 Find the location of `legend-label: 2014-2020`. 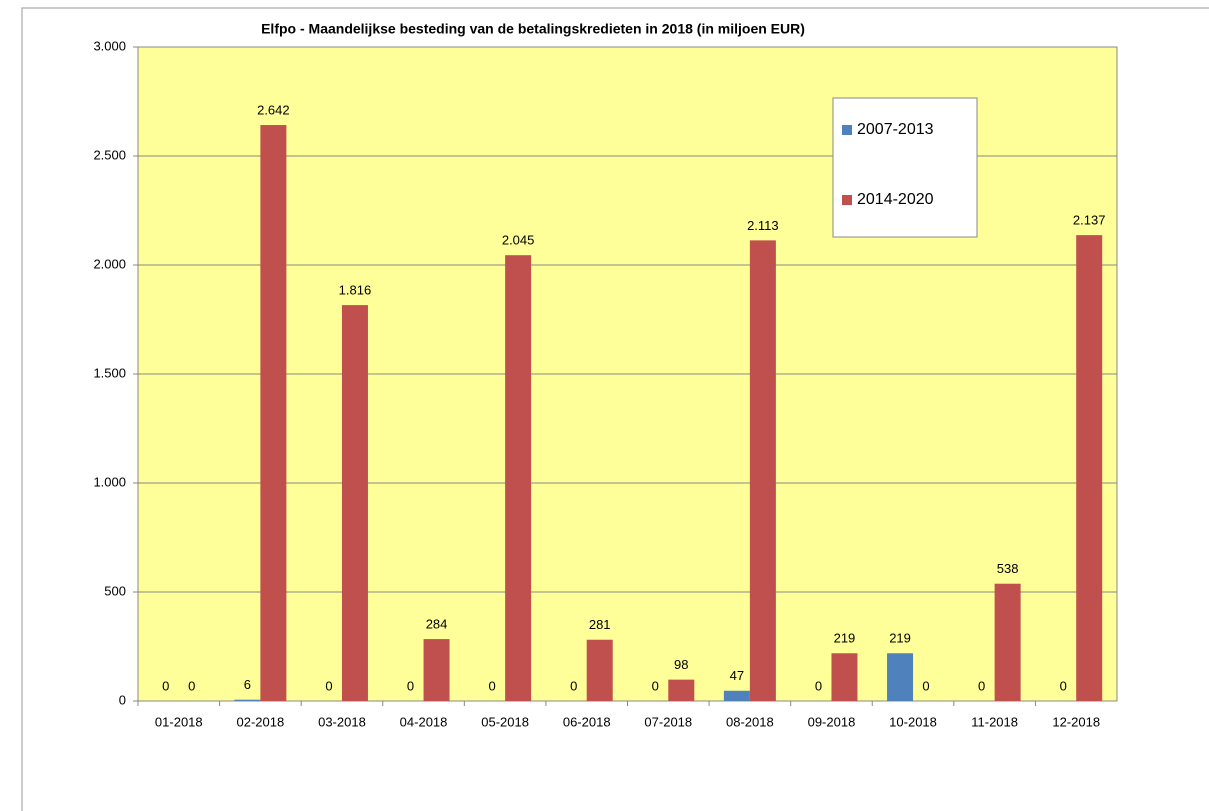

legend-label: 2014-2020 is located at coordinates (895, 199).